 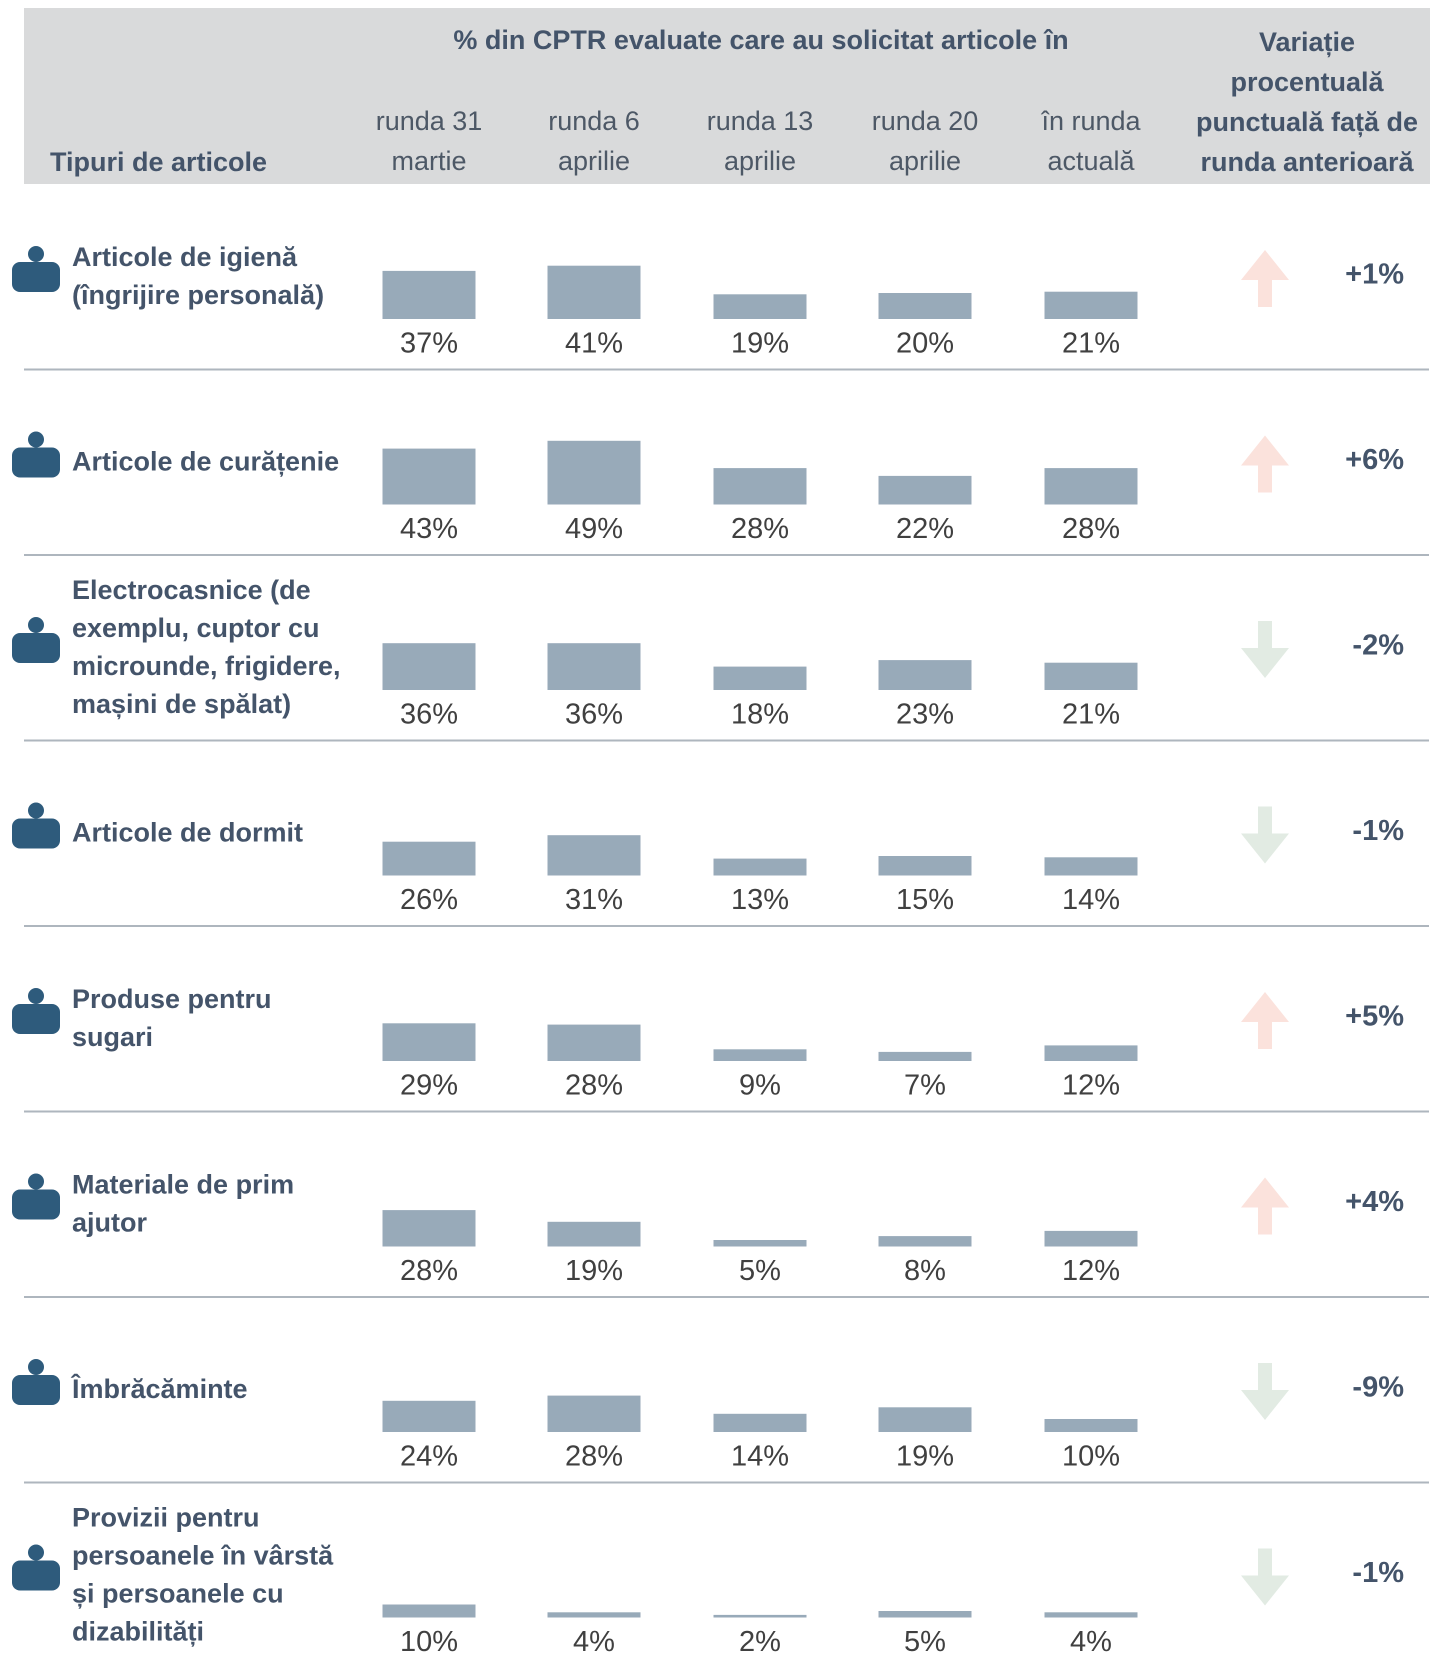 I want to click on row-label: Materiale de prim, so click(x=183, y=1185).